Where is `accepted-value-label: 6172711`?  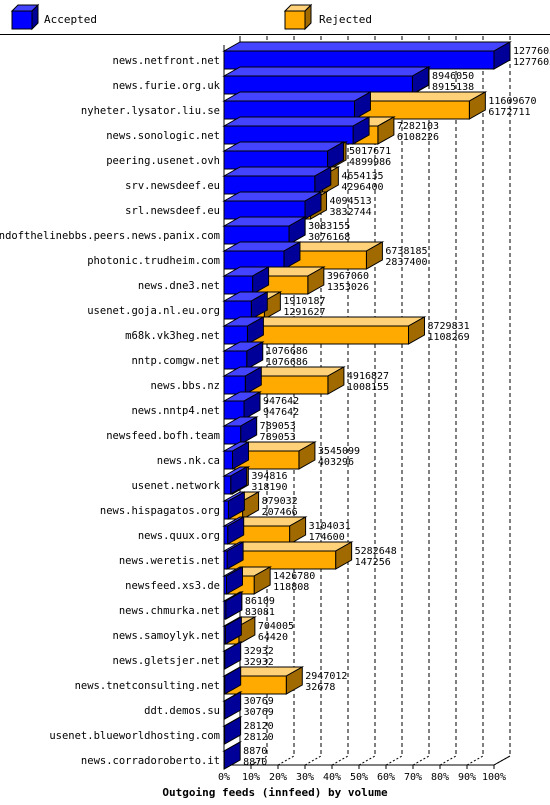
accepted-value-label: 6172711 is located at coordinates (509, 112).